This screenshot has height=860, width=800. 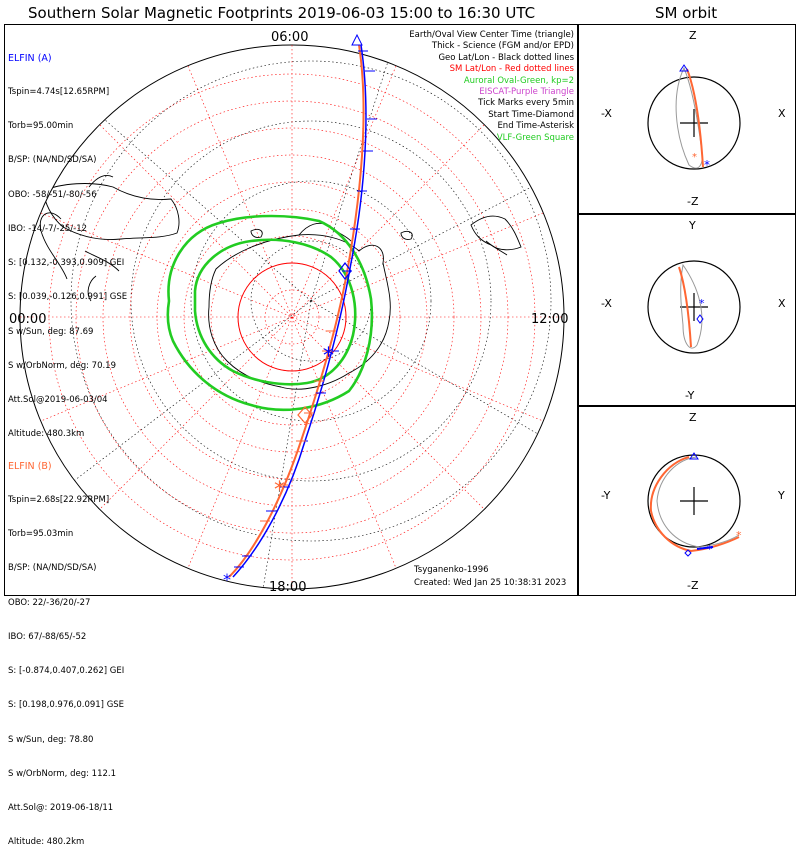 I want to click on sm-reference-circle, so click(x=292, y=317).